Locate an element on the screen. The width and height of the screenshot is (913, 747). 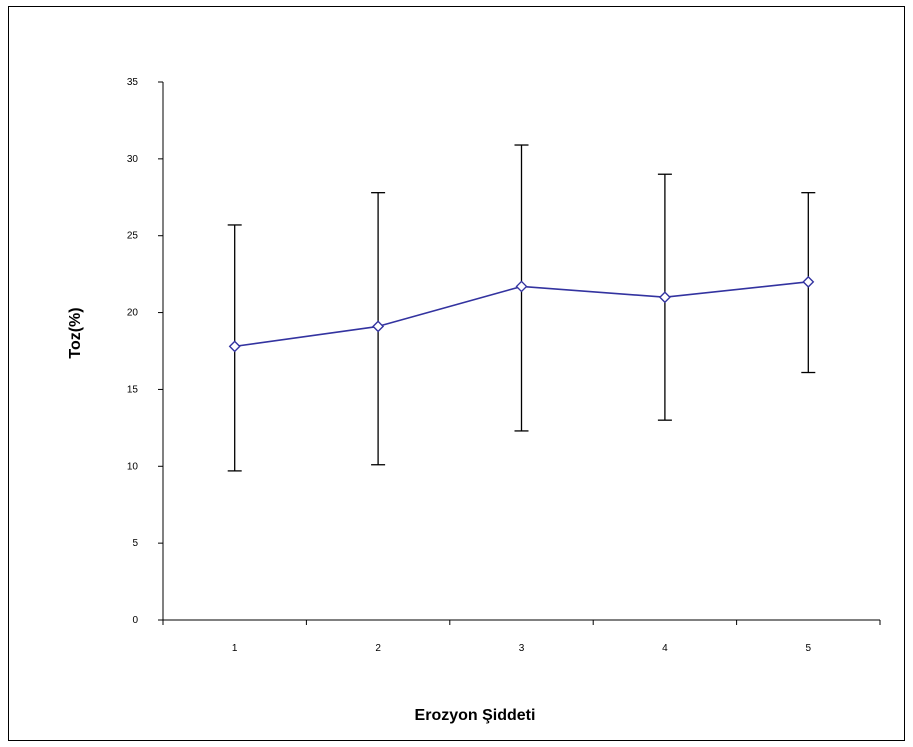
x-tick-label: 4 is located at coordinates (665, 648).